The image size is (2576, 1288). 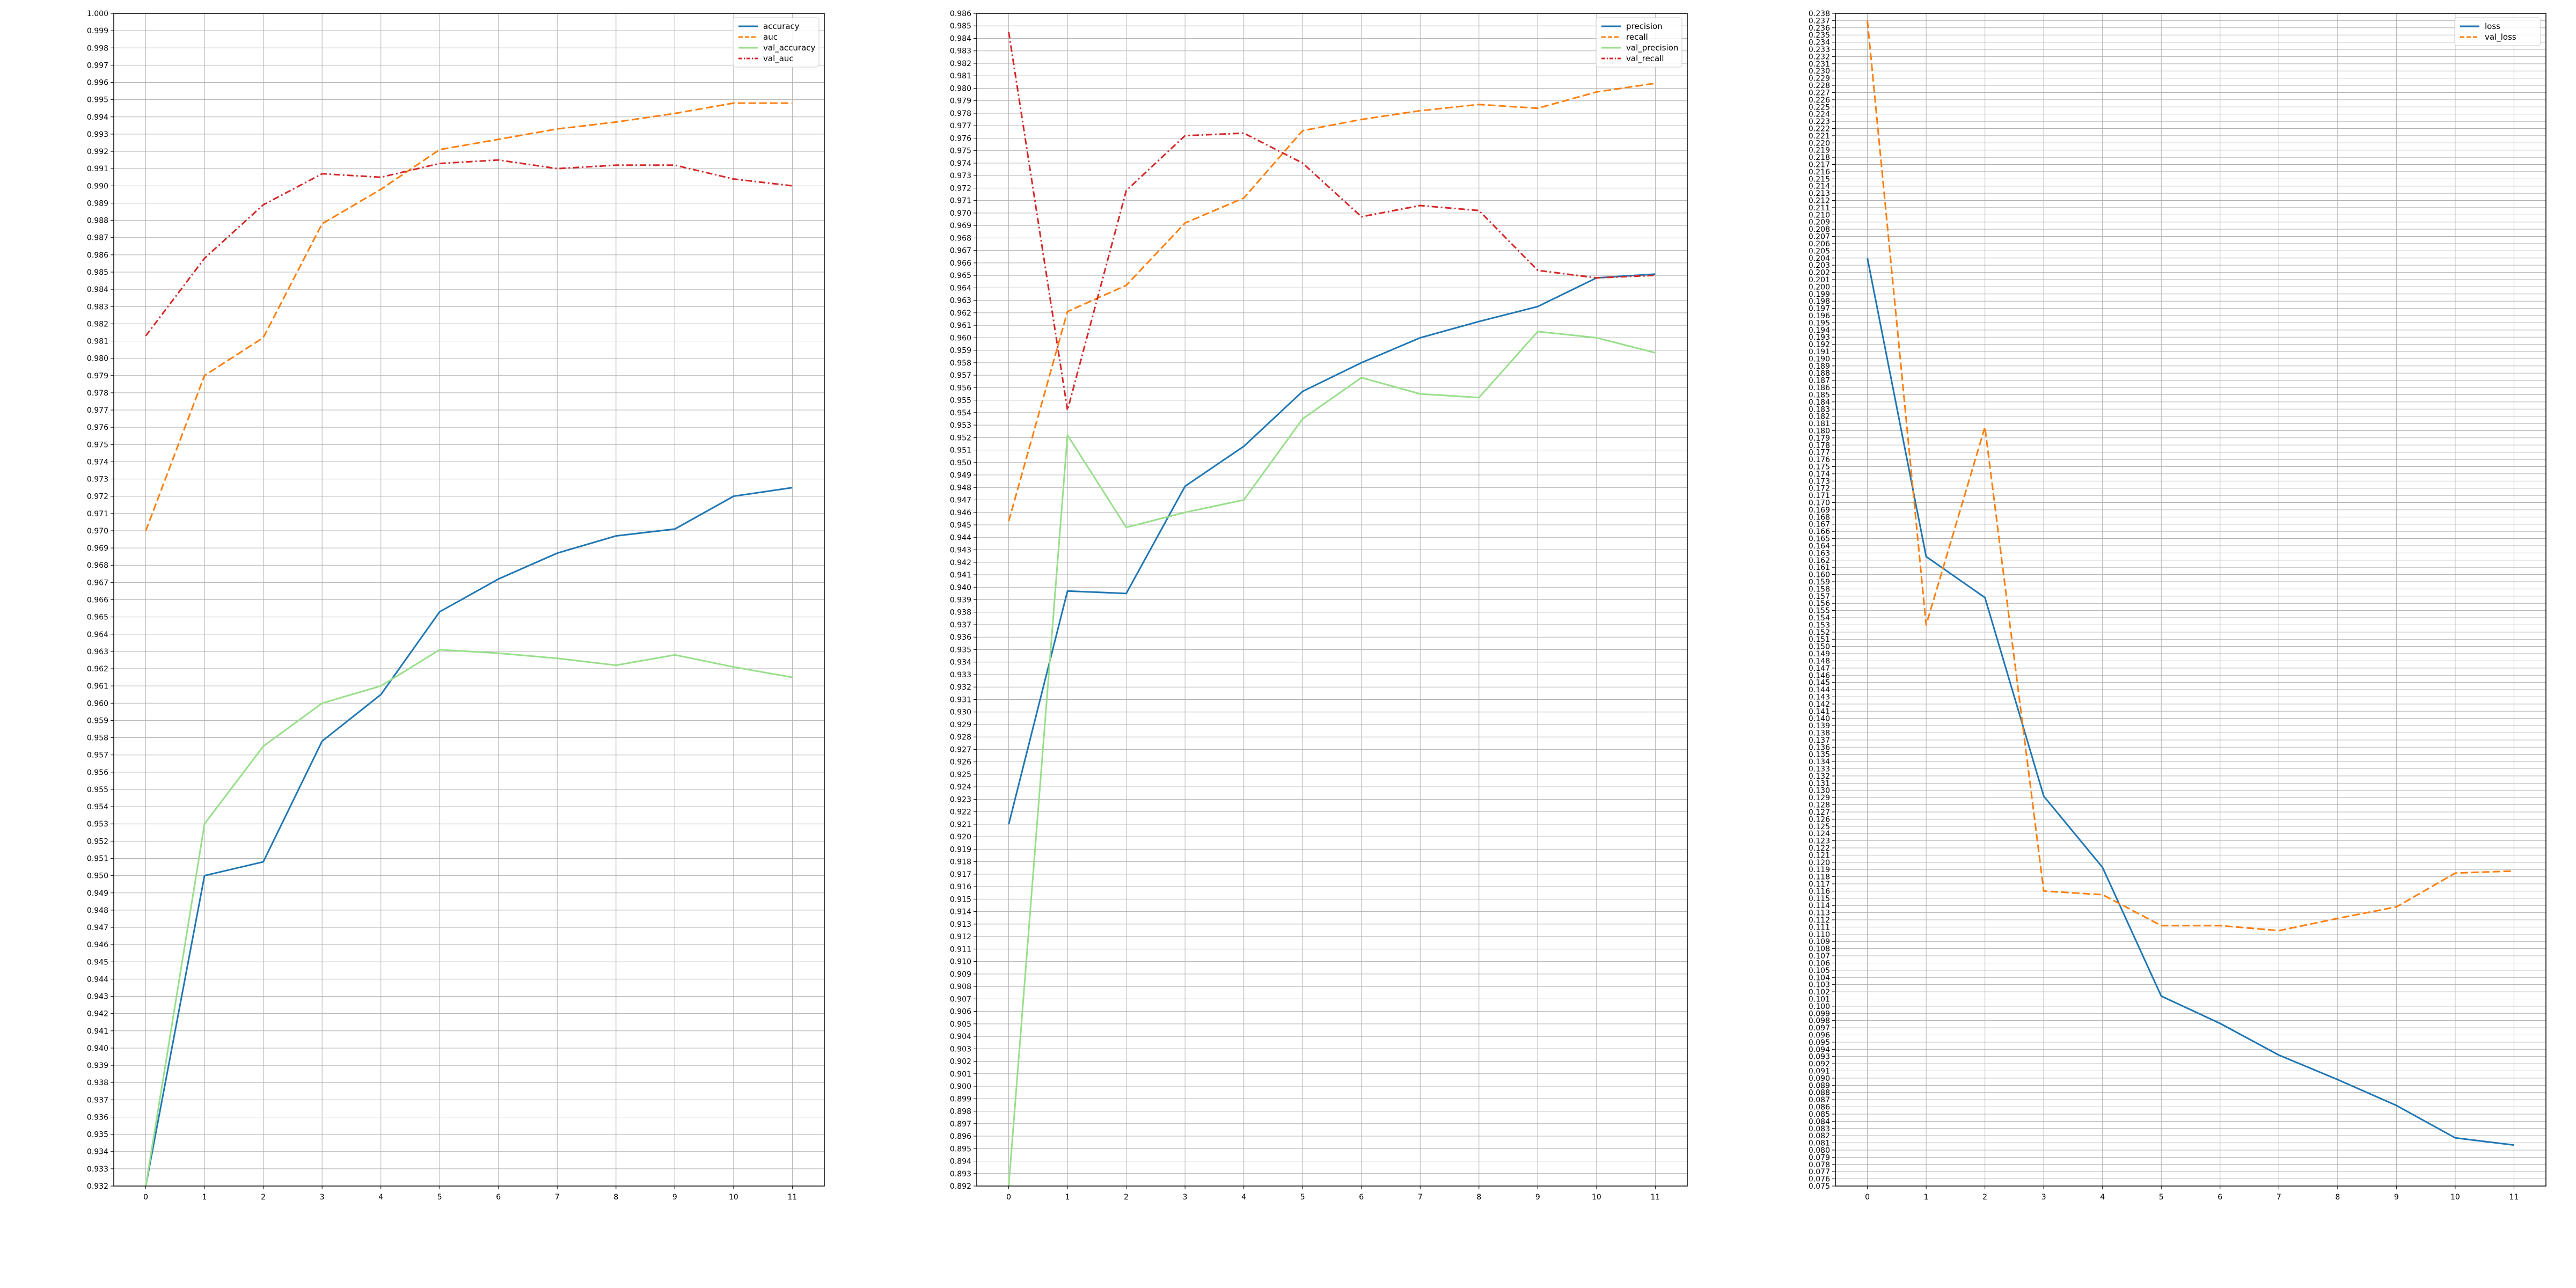 I want to click on y-tick-label: 0.969, so click(x=97, y=548).